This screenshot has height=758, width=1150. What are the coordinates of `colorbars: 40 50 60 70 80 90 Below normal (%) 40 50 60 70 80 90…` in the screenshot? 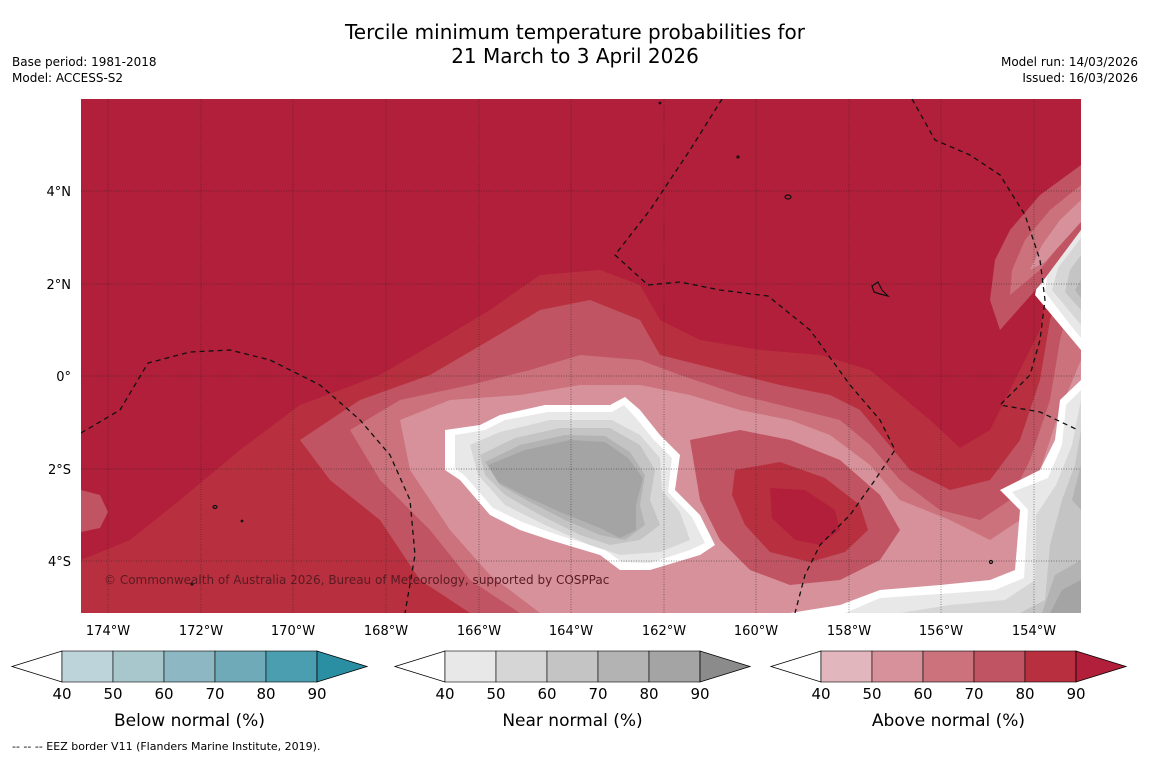 It's located at (569, 690).